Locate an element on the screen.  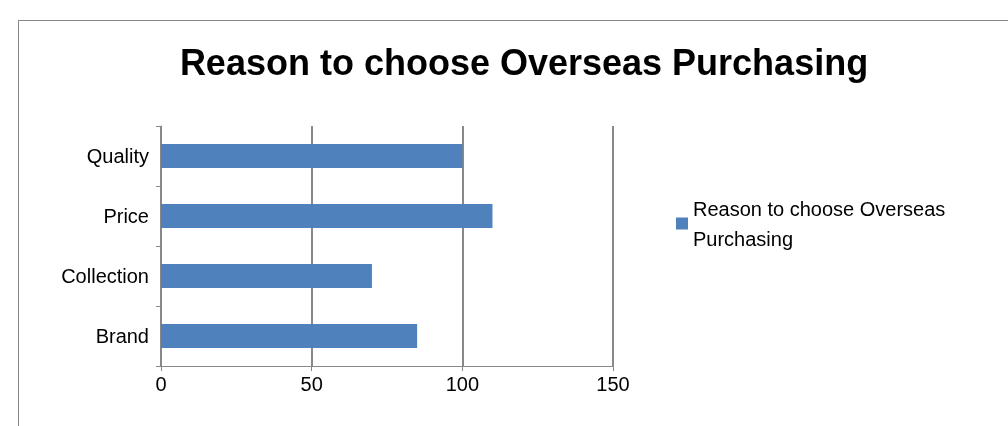
y-tick-label: Brand is located at coordinates (122, 336).